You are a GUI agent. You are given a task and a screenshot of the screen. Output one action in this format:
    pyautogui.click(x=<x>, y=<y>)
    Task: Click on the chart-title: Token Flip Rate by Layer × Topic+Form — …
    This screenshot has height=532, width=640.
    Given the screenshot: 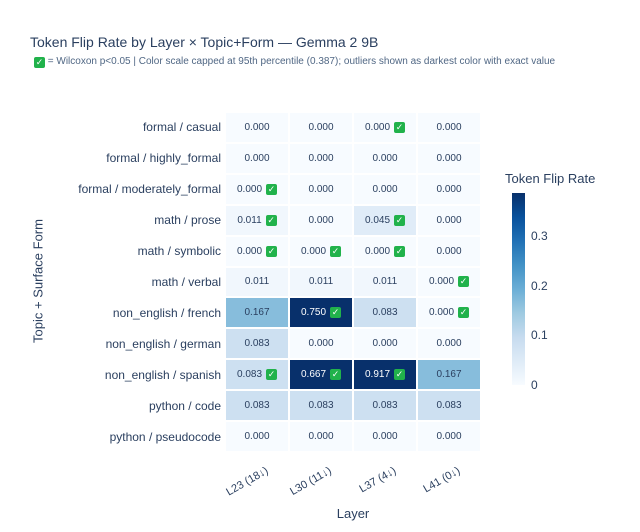 What is the action you would take?
    pyautogui.click(x=204, y=42)
    